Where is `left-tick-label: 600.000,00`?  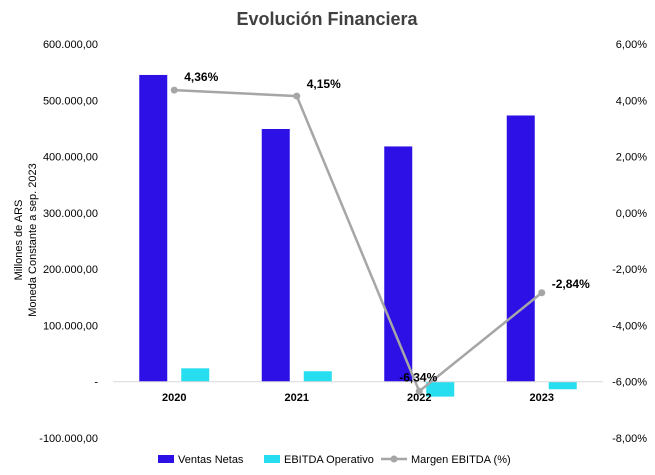
left-tick-label: 600.000,00 is located at coordinates (70, 45).